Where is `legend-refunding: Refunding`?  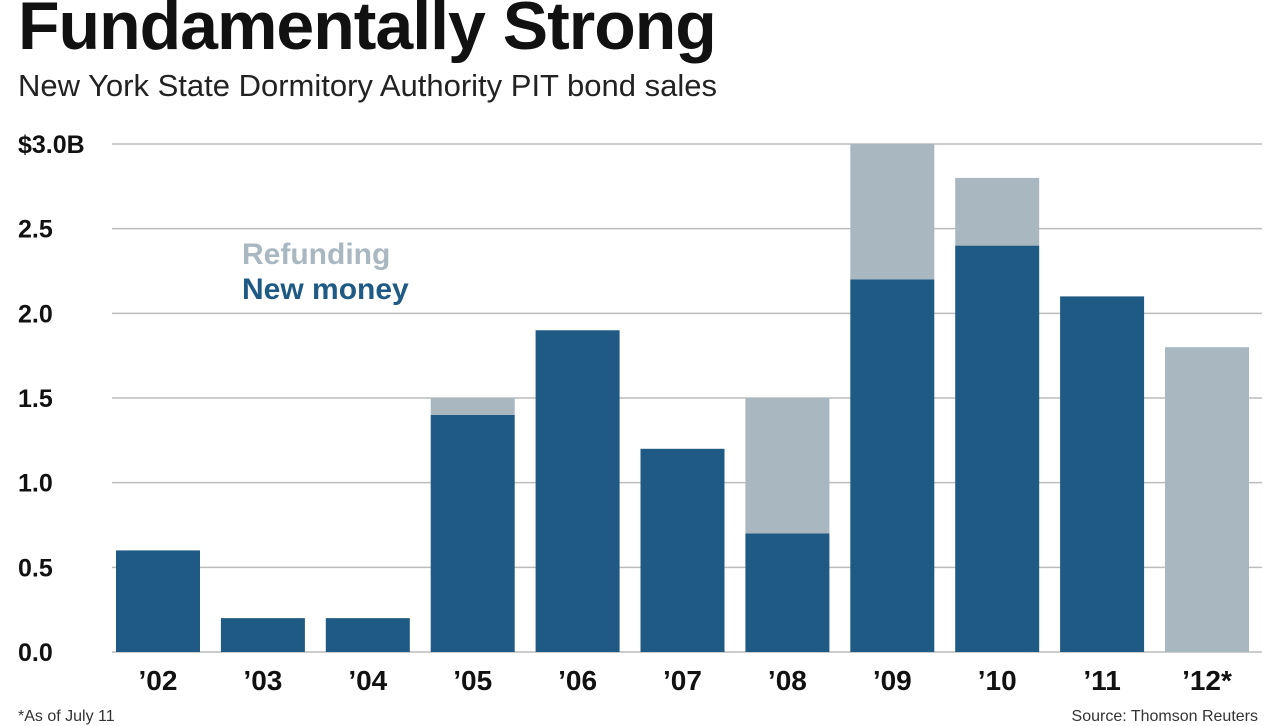 legend-refunding: Refunding is located at coordinates (316, 254).